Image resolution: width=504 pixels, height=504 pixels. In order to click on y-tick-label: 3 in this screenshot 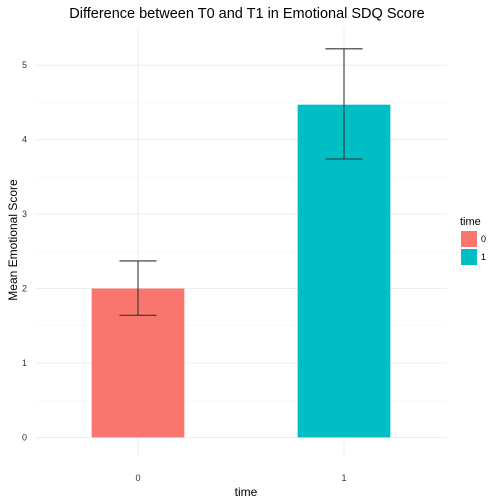, I will do `click(24, 214)`.